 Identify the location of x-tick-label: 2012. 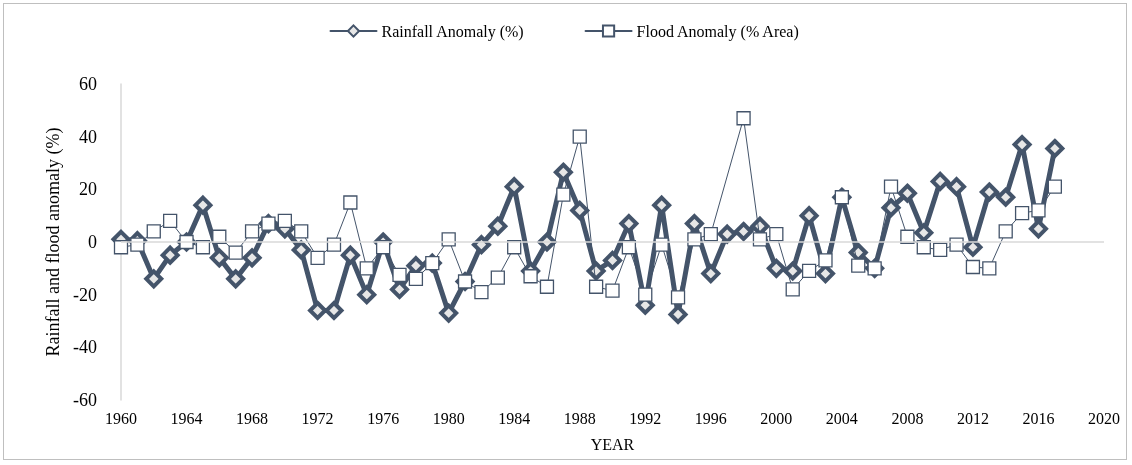
(972, 418).